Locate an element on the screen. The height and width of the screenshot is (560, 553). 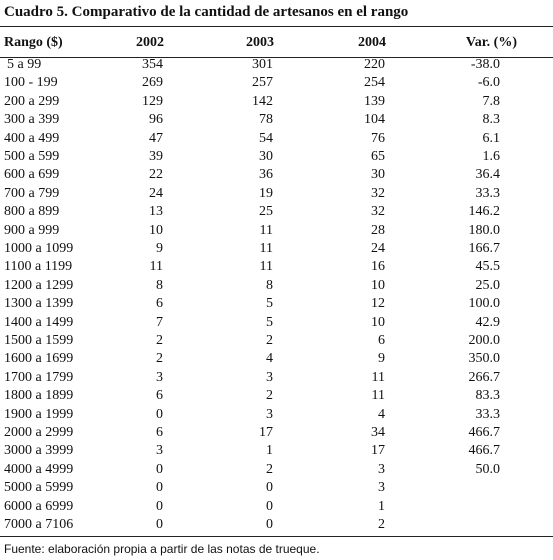
row-label: 6000 a 6999 is located at coordinates (39, 506).